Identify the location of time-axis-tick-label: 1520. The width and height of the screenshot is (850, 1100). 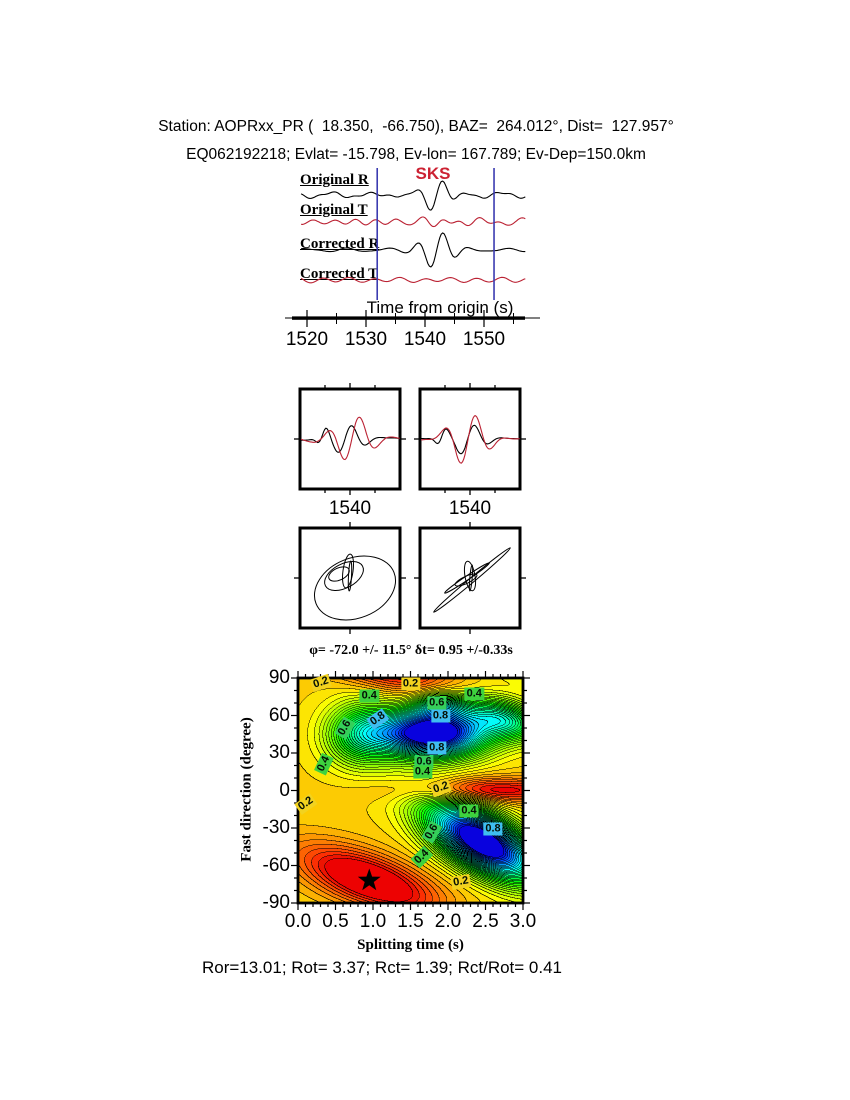
(307, 339).